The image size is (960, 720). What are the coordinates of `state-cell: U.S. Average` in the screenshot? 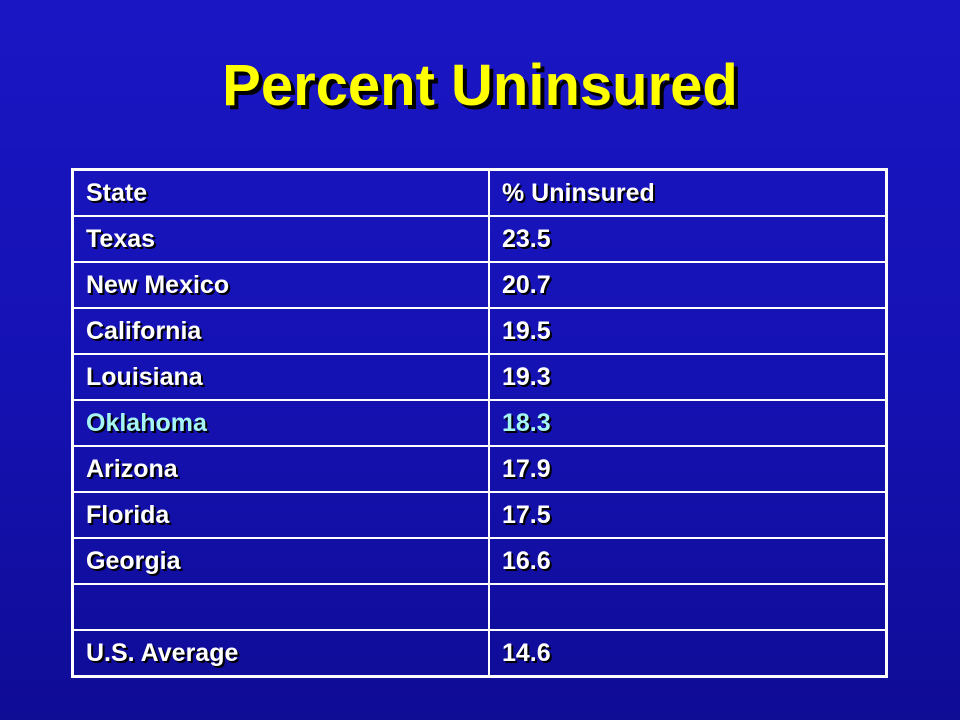 It's located at (280, 653).